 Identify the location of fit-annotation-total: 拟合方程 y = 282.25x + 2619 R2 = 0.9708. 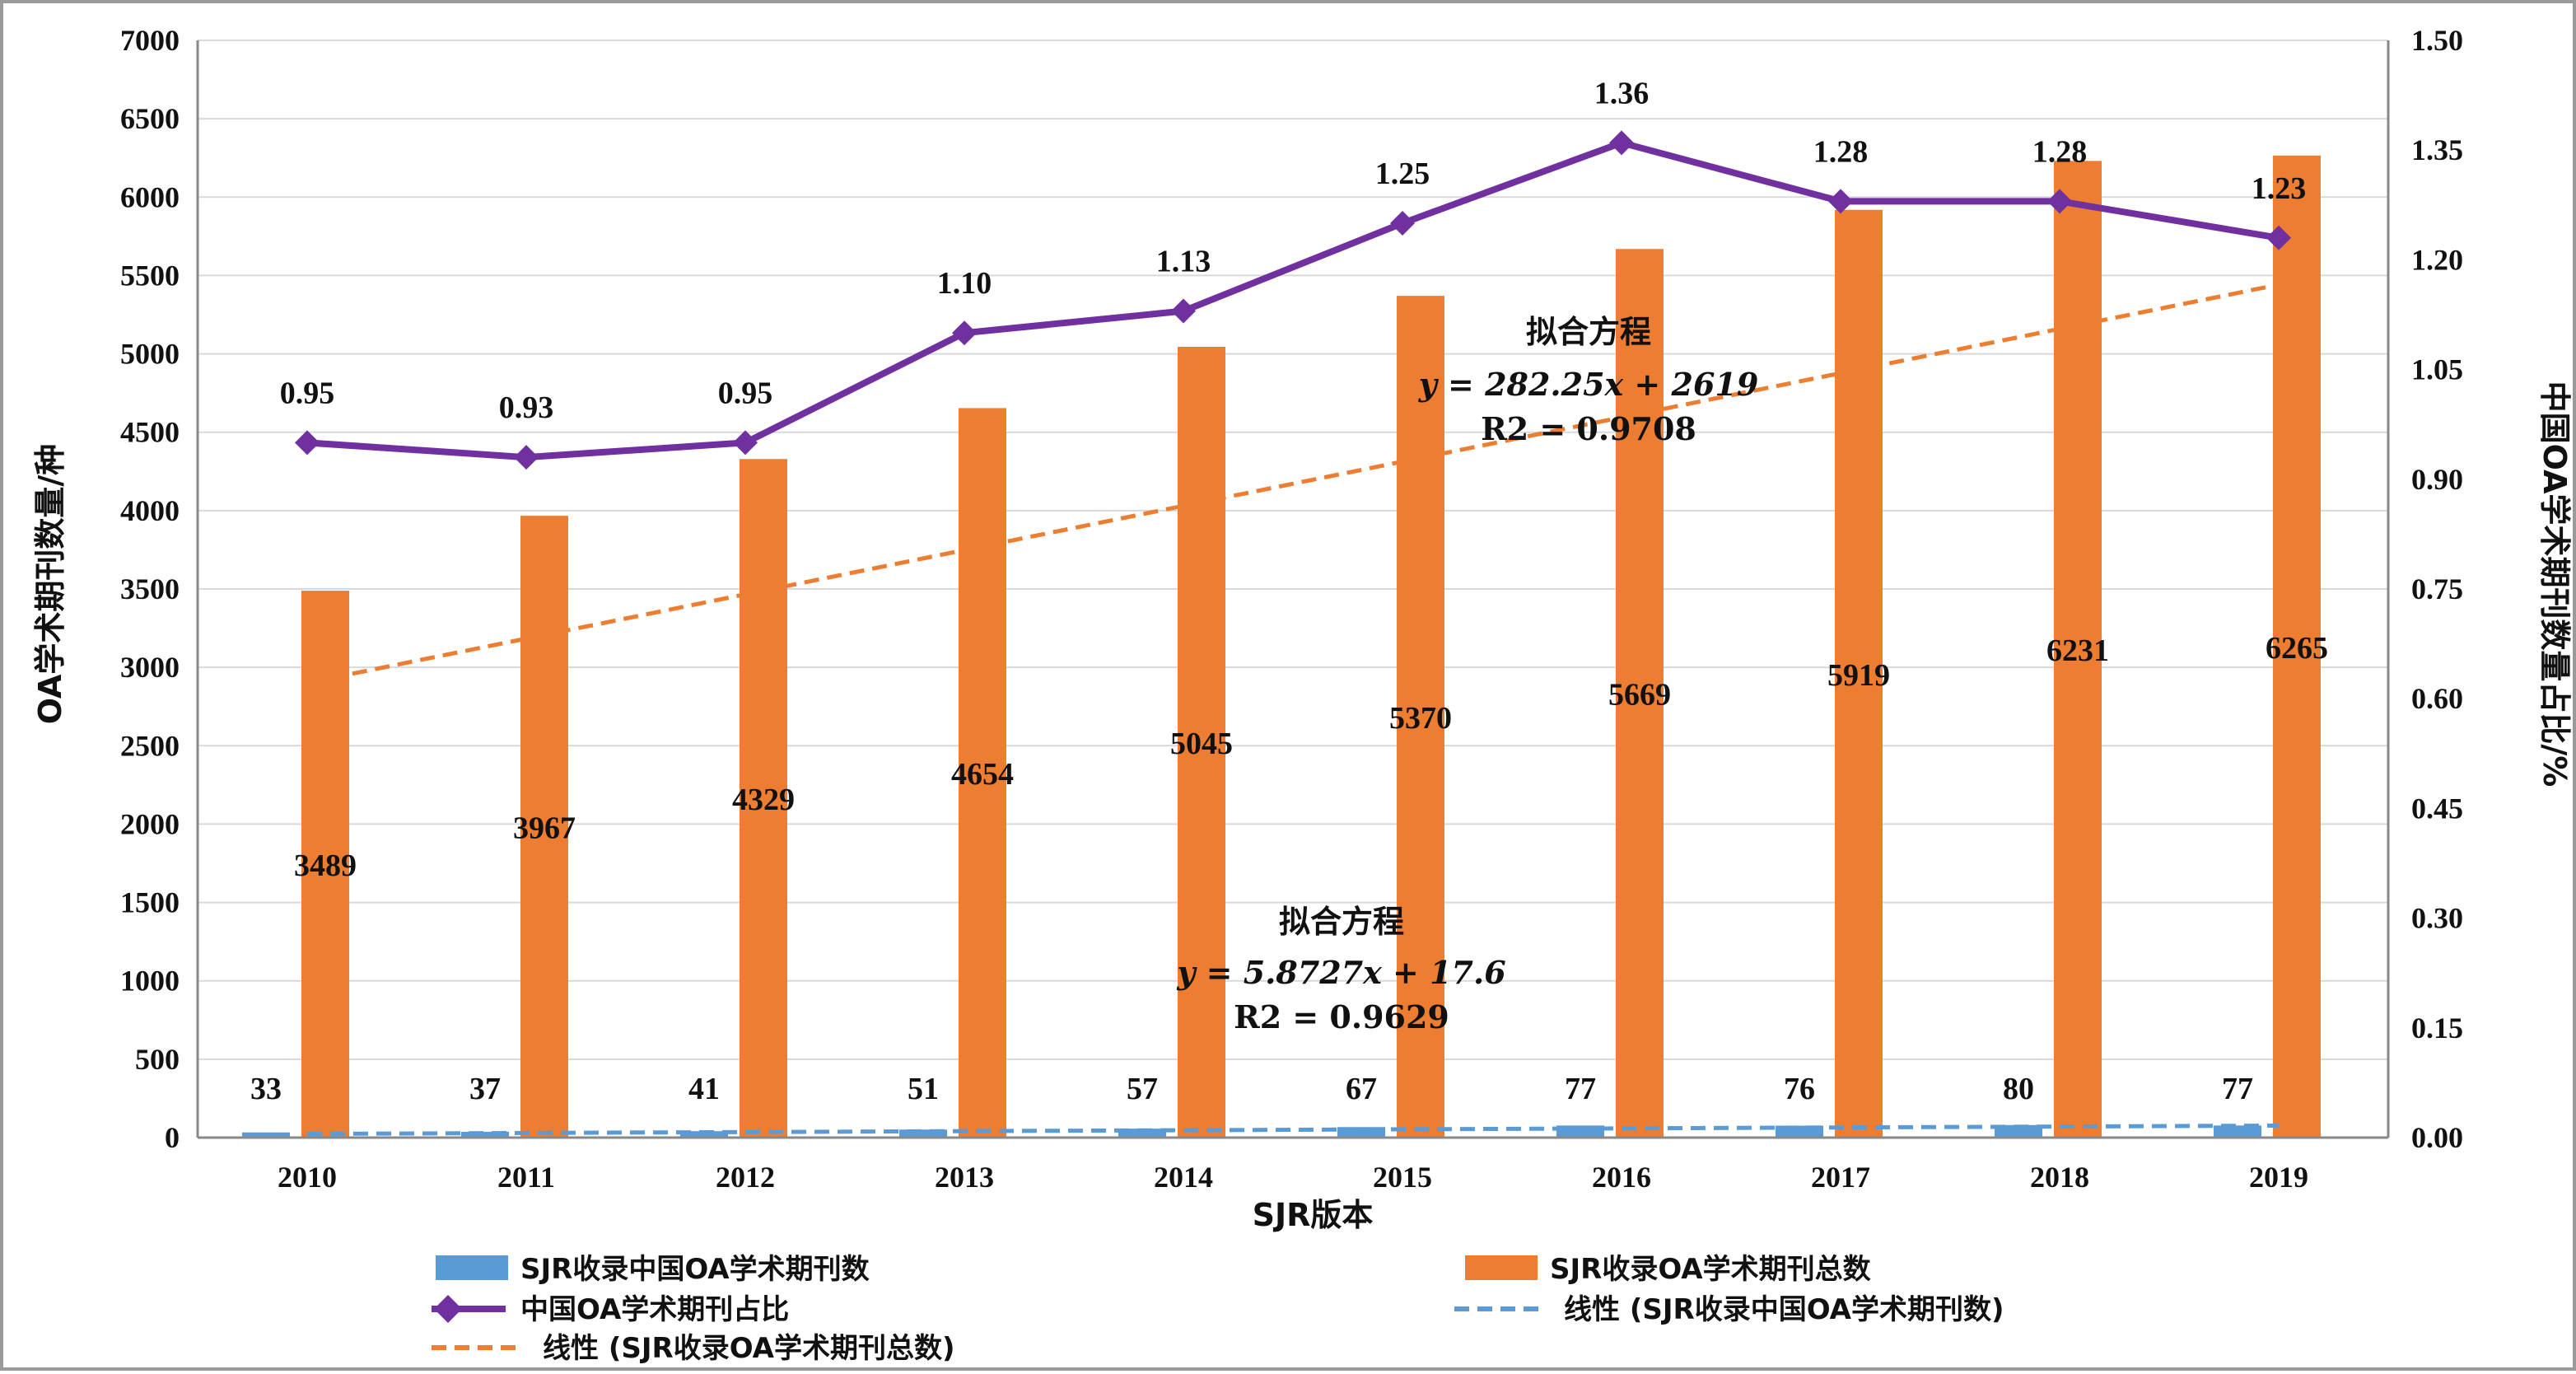
(1588, 380).